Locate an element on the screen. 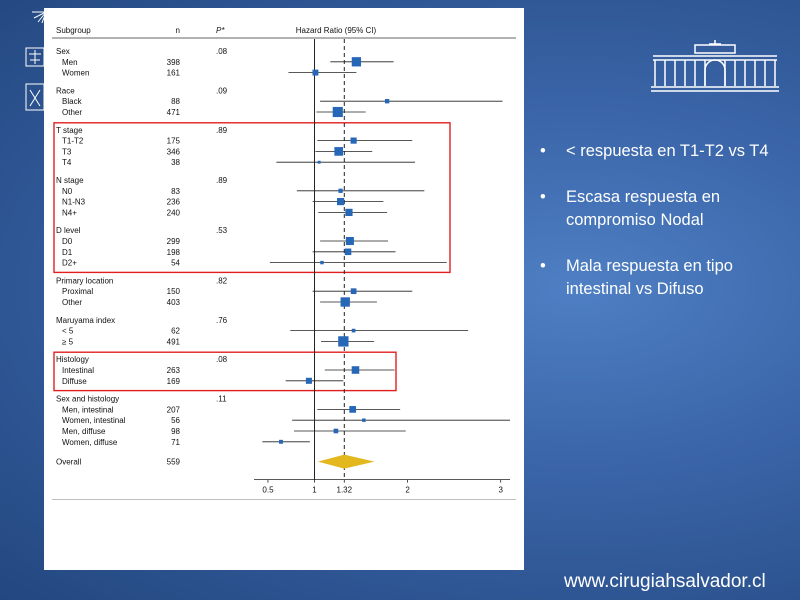 The width and height of the screenshot is (800, 600). footer-website: www.cirugiahsalvador.cl is located at coordinates (665, 581).